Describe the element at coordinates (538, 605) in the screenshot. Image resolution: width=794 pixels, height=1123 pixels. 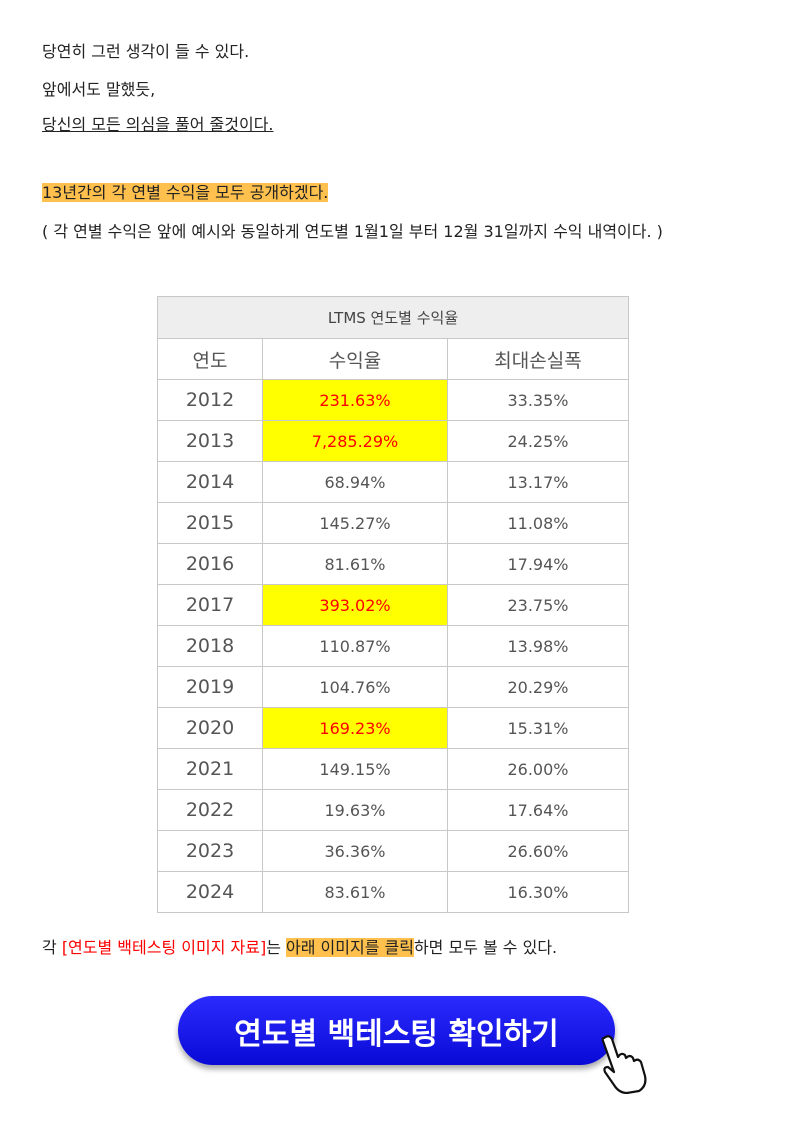
I see `drawdown-cell: 23.75%` at that location.